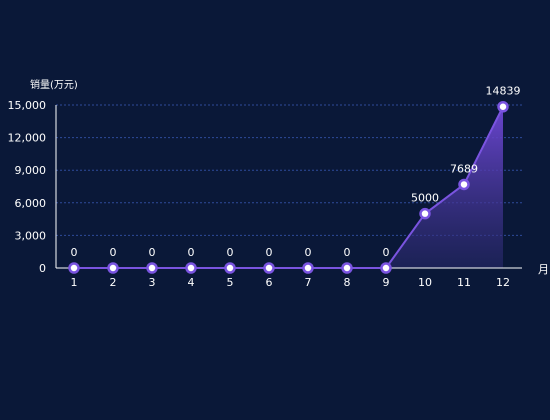 Image resolution: width=550 pixels, height=420 pixels. Describe the element at coordinates (308, 282) in the screenshot. I see `x-tick-label: 7` at that location.